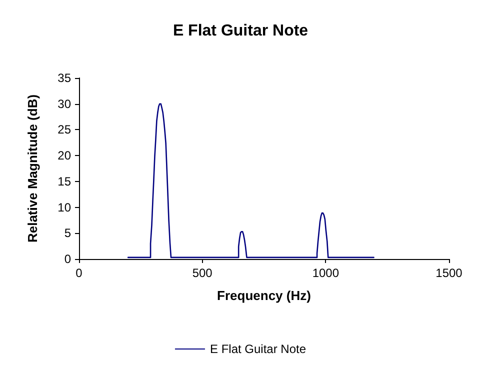 The height and width of the screenshot is (368, 481). Describe the element at coordinates (65, 78) in the screenshot. I see `y-tick-label: 35` at that location.